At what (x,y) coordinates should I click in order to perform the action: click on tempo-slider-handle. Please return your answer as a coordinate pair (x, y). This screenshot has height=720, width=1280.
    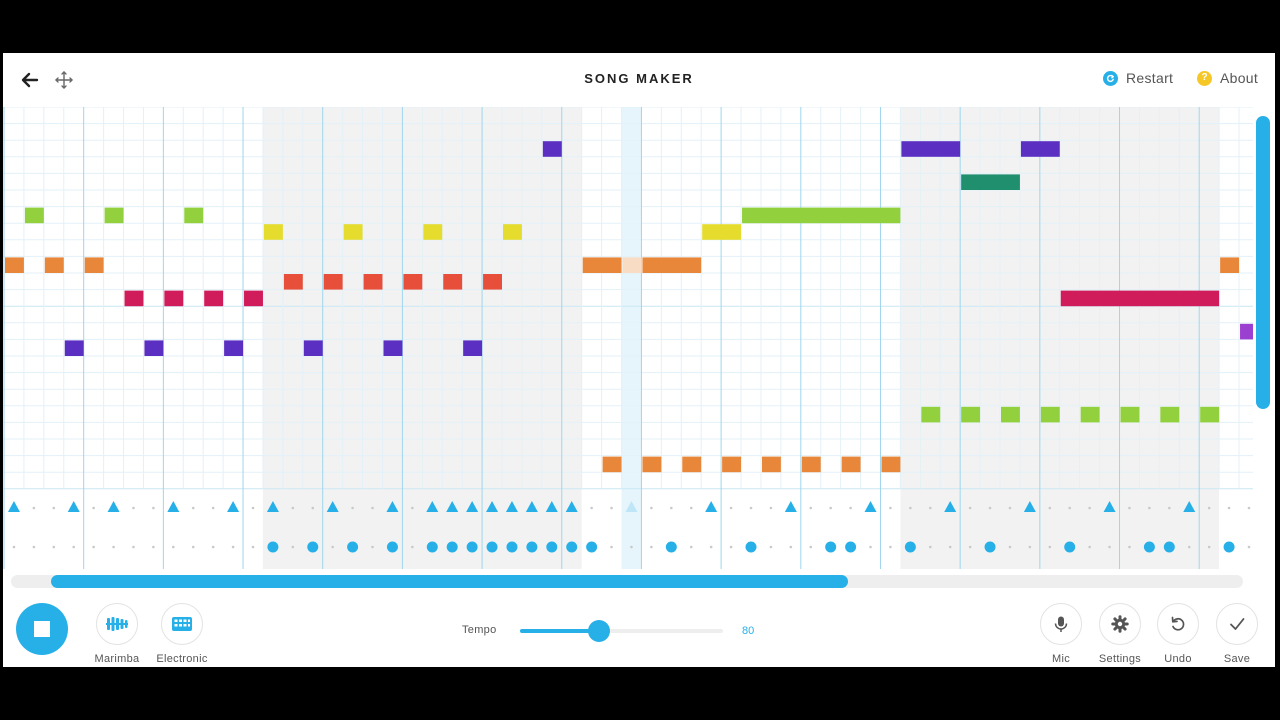
    Looking at the image, I should click on (599, 631).